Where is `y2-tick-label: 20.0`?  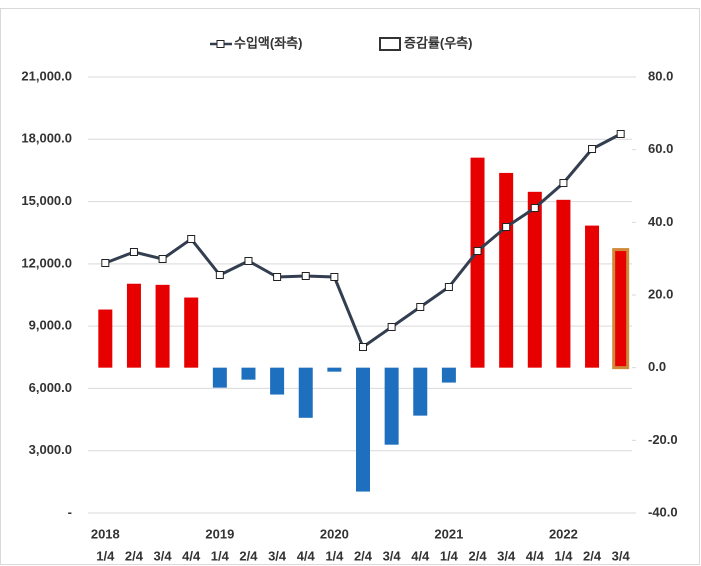
y2-tick-label: 20.0 is located at coordinates (660, 293).